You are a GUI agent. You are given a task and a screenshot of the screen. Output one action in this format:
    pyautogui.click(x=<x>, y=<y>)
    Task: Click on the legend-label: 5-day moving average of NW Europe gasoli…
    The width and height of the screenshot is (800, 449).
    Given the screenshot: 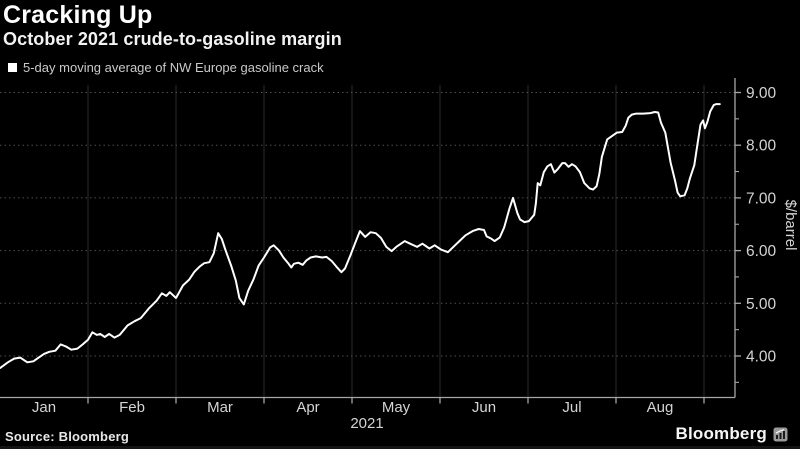 What is the action you would take?
    pyautogui.click(x=173, y=67)
    